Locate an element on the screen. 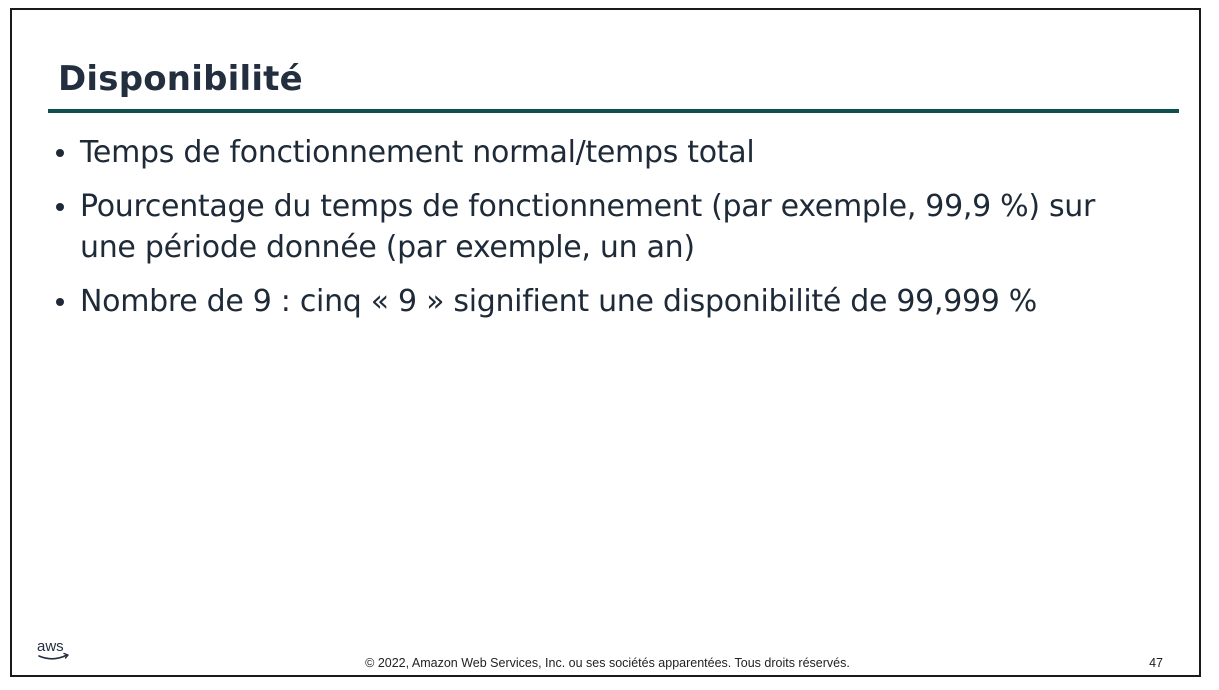 Image resolution: width=1219 pixels, height=690 pixels. aws-logo-icon: aws is located at coordinates (53, 649).